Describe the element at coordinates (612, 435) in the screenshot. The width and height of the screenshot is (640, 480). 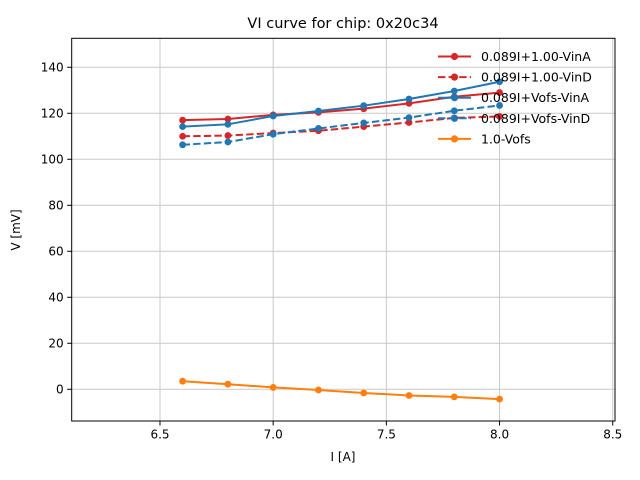
I see `x-tick-label: 8.5` at that location.